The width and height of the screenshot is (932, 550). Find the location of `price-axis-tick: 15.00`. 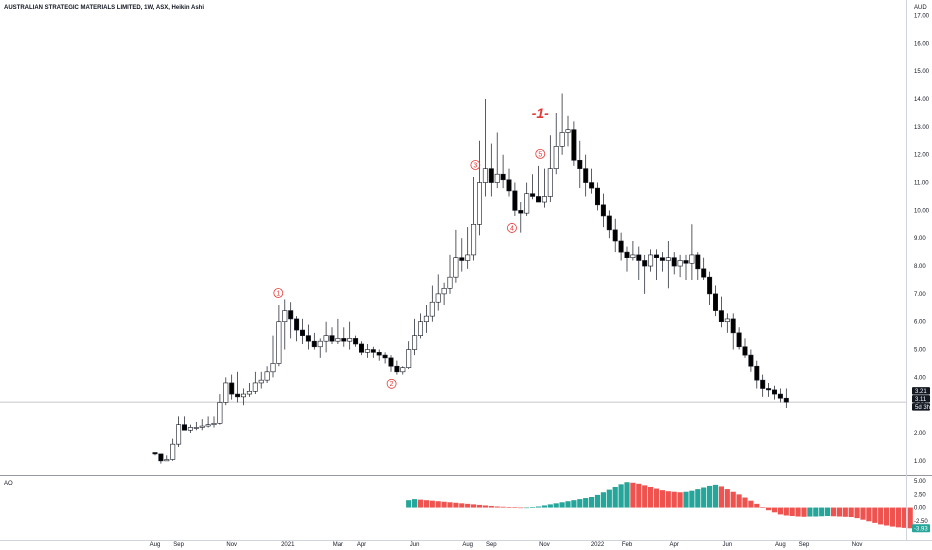

price-axis-tick: 15.00 is located at coordinates (922, 72).